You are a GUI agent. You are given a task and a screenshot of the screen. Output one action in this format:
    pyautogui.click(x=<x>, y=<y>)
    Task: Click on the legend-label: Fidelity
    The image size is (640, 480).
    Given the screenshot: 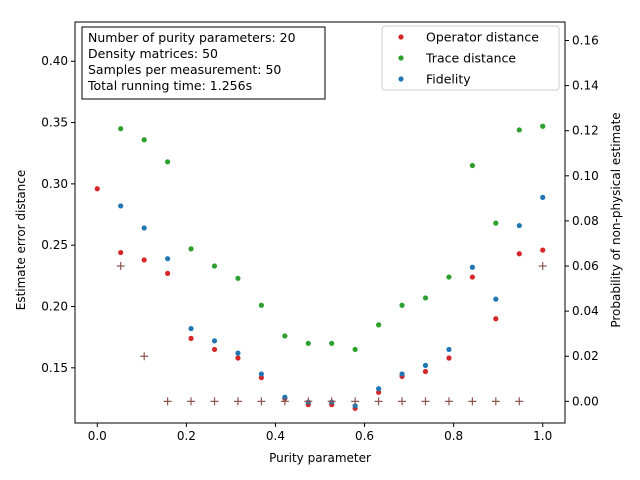 What is the action you would take?
    pyautogui.click(x=448, y=79)
    